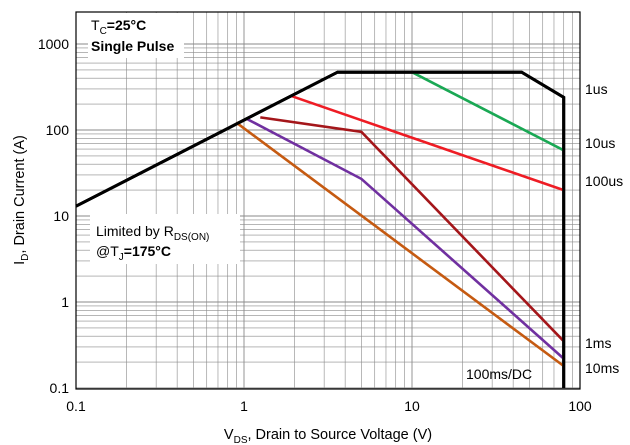 The image size is (630, 445). I want to click on tj-annotation: @TJ=175°C, so click(133, 253).